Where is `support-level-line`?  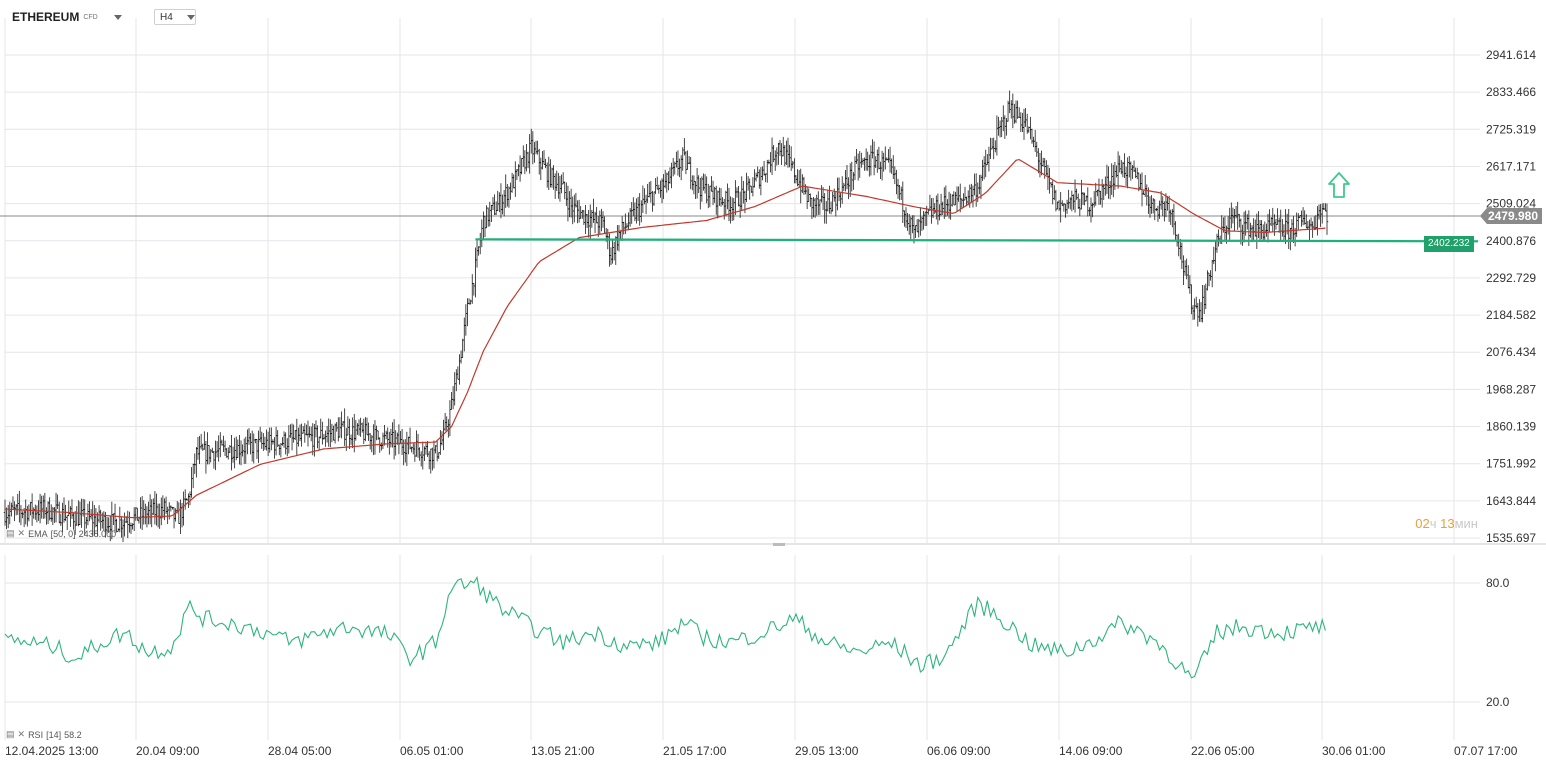
support-level-line is located at coordinates (977, 240).